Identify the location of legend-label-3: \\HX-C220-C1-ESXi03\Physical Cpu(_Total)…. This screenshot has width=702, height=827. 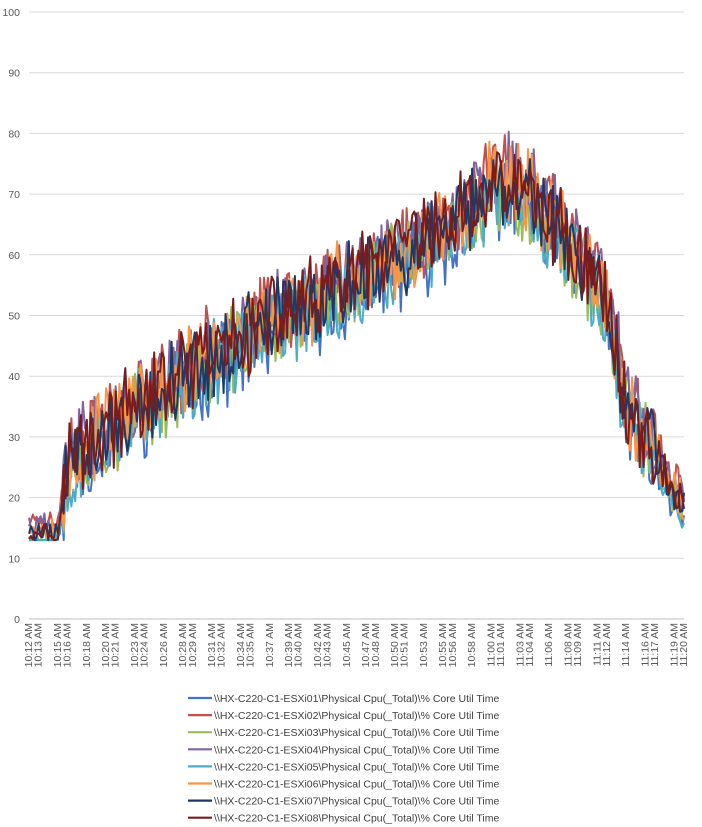
(357, 733).